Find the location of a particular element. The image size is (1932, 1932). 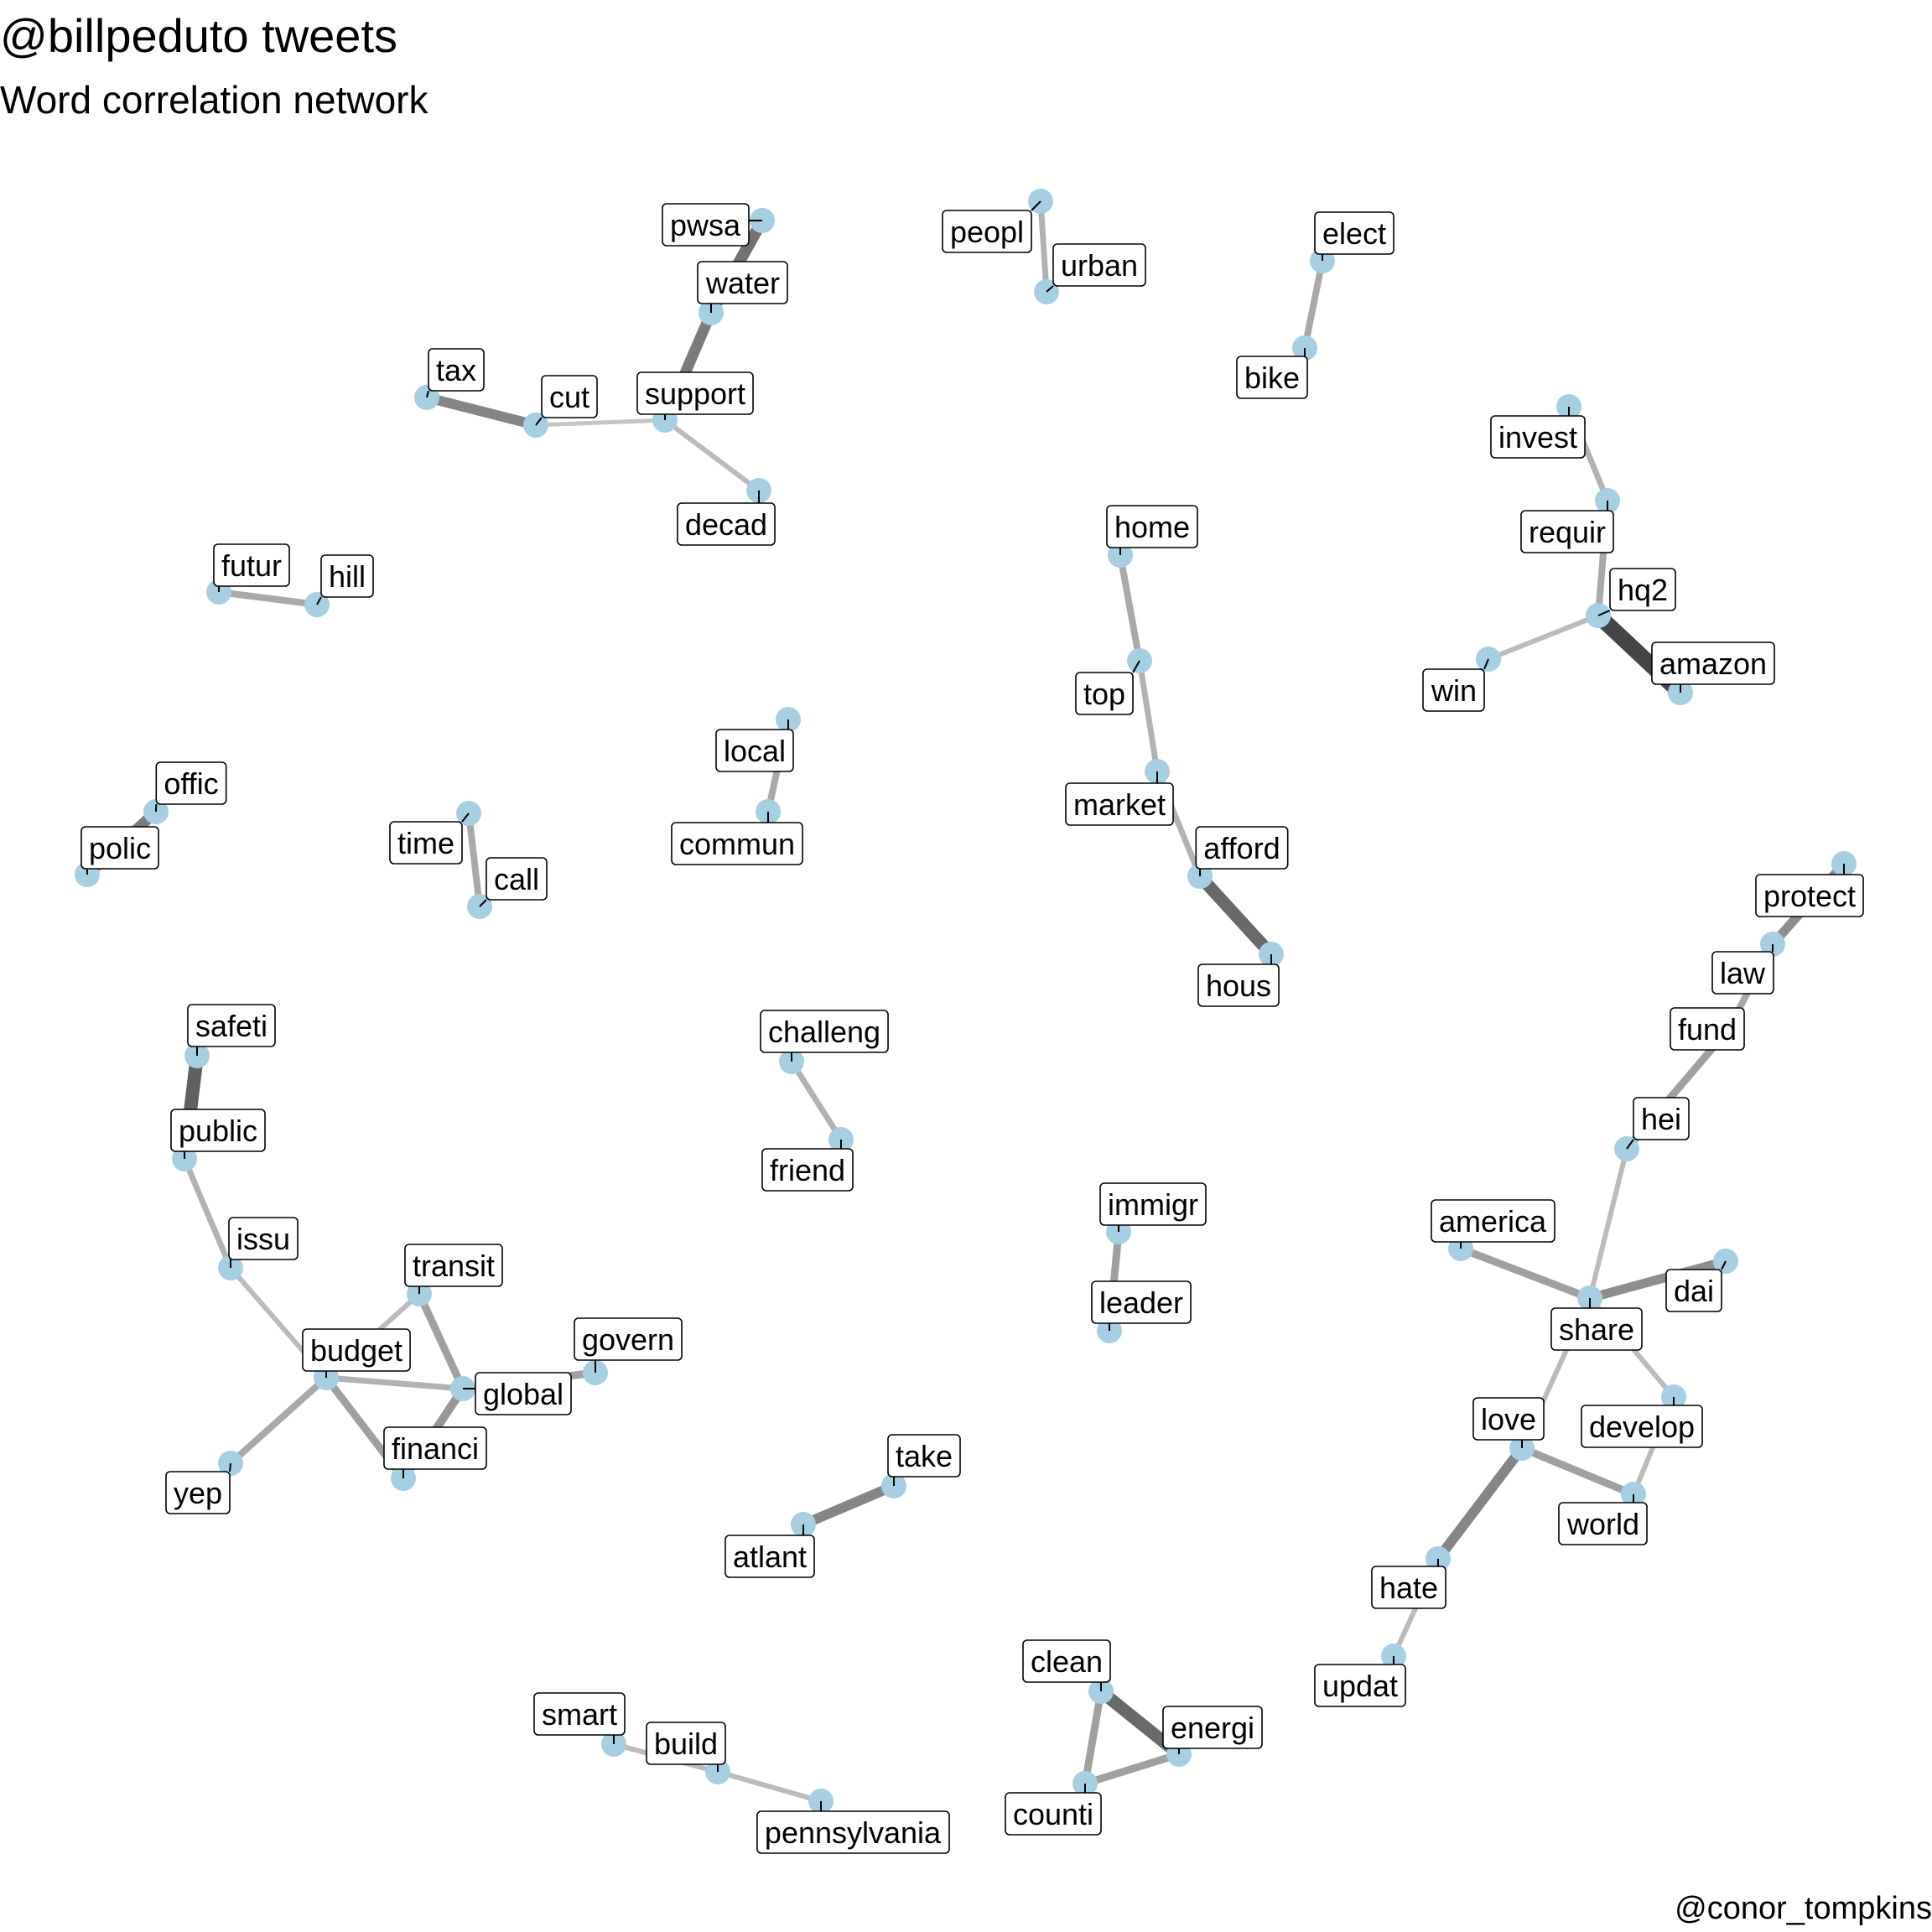

label-text-hq2: hq2 is located at coordinates (1643, 590).